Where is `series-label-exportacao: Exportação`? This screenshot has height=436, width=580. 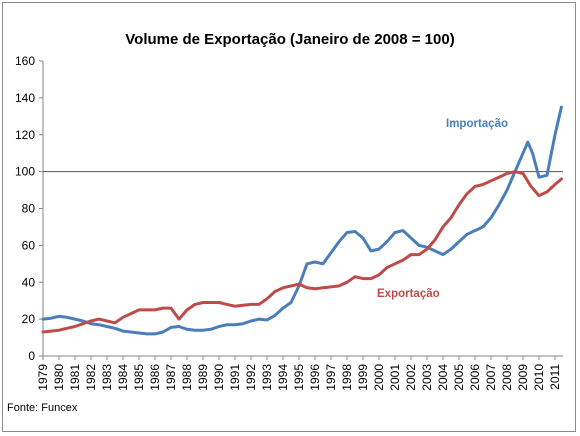
series-label-exportacao: Exportação is located at coordinates (408, 294).